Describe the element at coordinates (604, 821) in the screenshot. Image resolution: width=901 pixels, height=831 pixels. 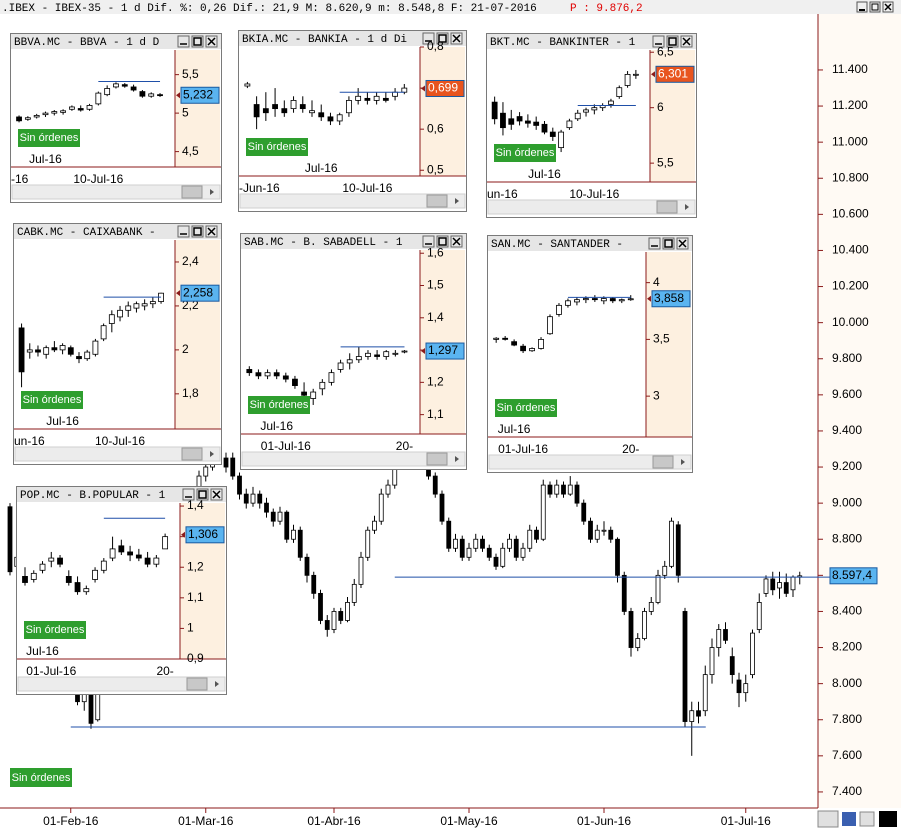
I see `x-tick-label: 01-Jun-16` at that location.